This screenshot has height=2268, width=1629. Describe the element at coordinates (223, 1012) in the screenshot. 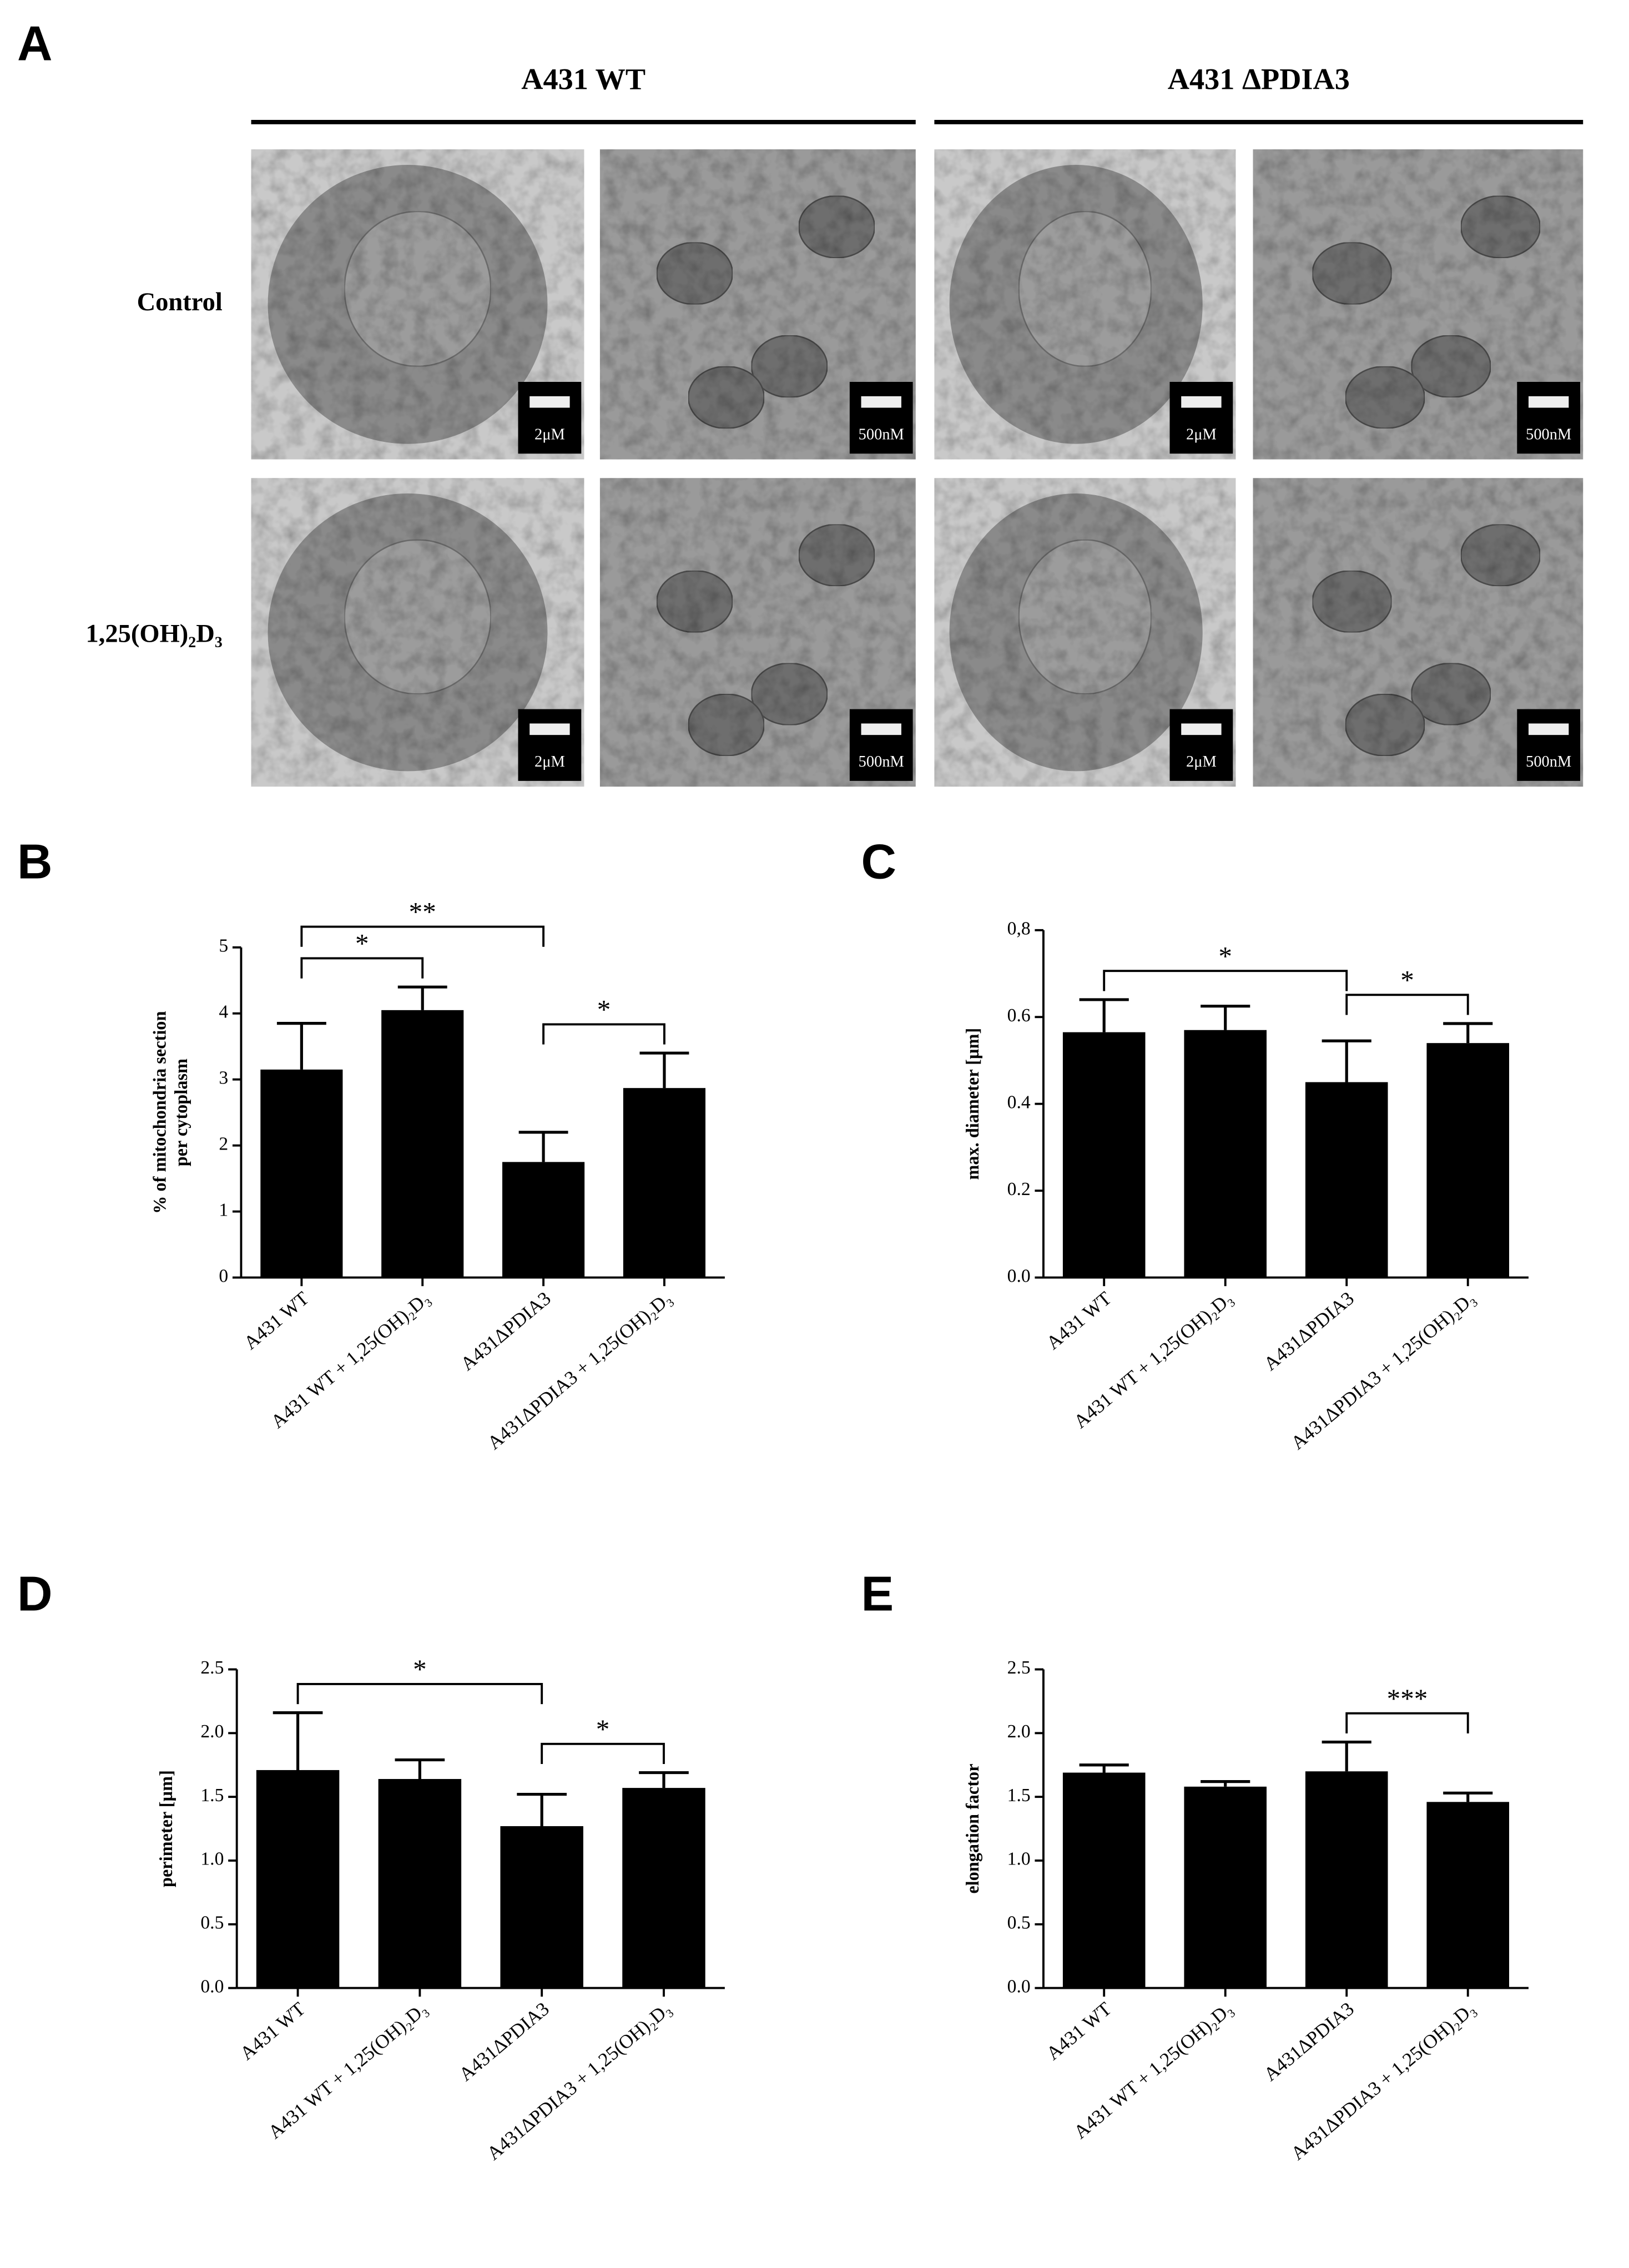

I see `y-tick-label: 4` at that location.